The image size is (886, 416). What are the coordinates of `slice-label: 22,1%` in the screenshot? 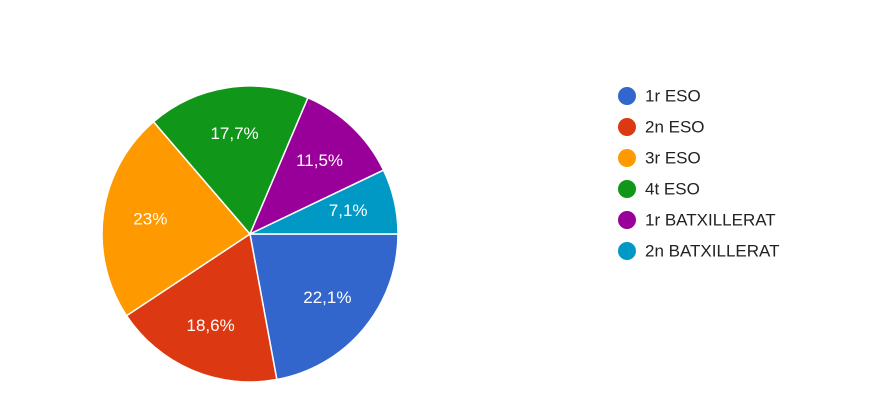 It's located at (327, 297).